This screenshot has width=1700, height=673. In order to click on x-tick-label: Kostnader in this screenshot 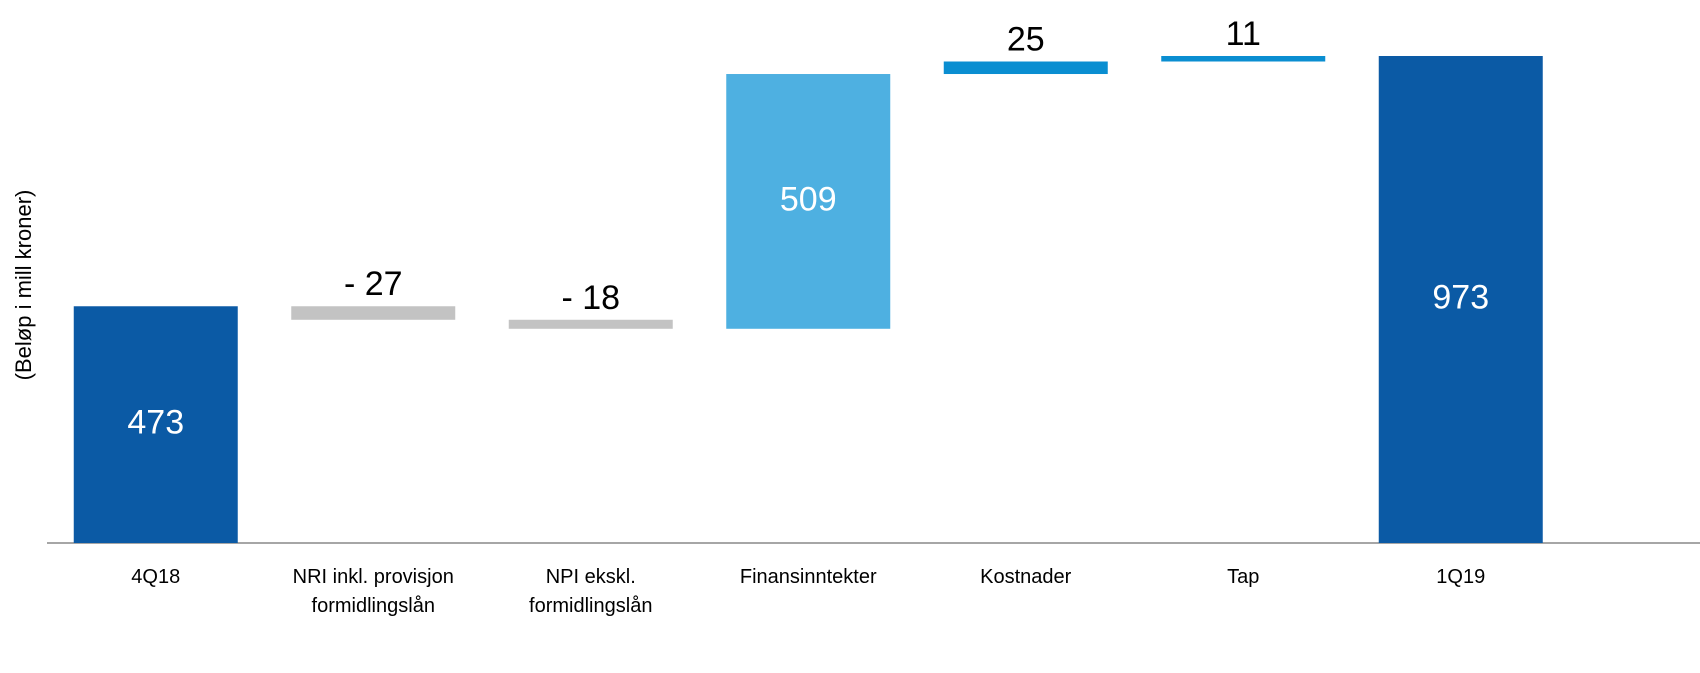, I will do `click(1026, 577)`.